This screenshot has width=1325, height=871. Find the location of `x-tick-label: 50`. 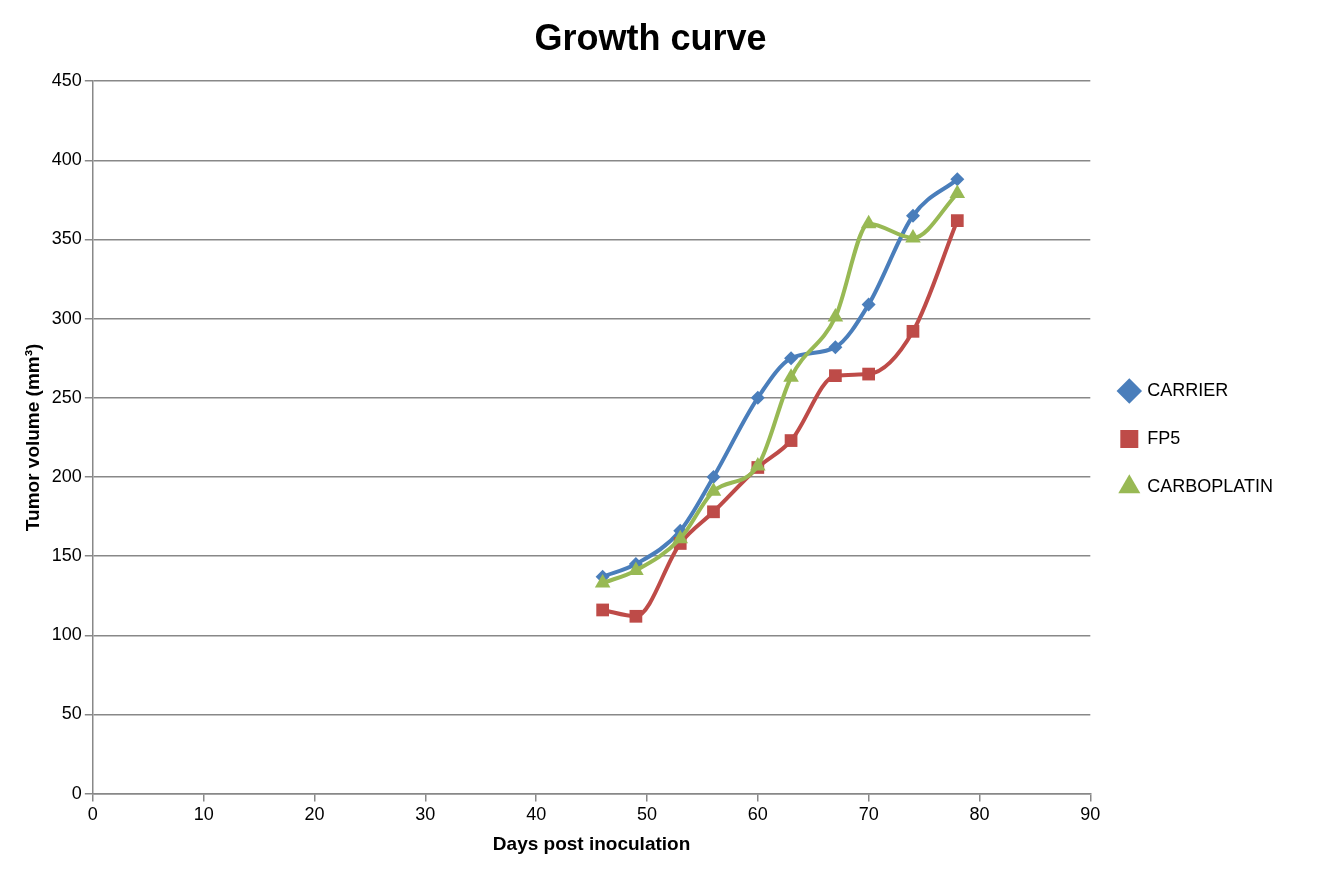

x-tick-label: 50 is located at coordinates (646, 814).